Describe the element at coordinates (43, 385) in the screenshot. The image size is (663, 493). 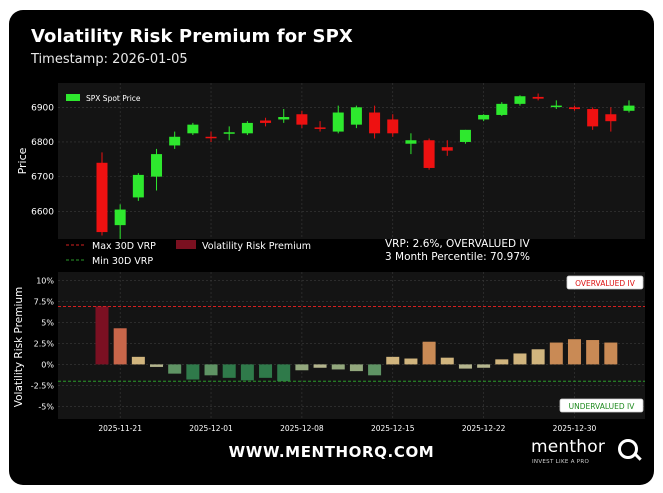
I see `vrp-y-tick-label: -2.5%` at that location.